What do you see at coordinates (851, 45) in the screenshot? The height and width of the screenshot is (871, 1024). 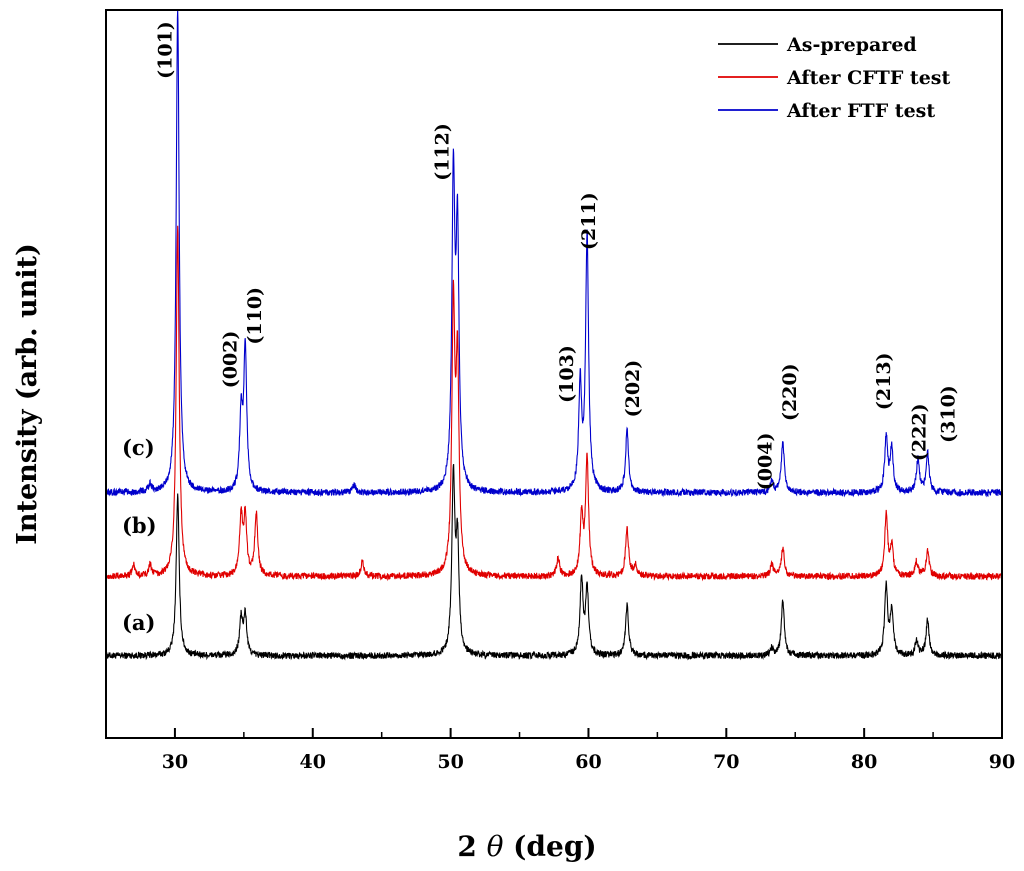 I see `legend-label-as-prepared: As-prepared` at bounding box center [851, 45].